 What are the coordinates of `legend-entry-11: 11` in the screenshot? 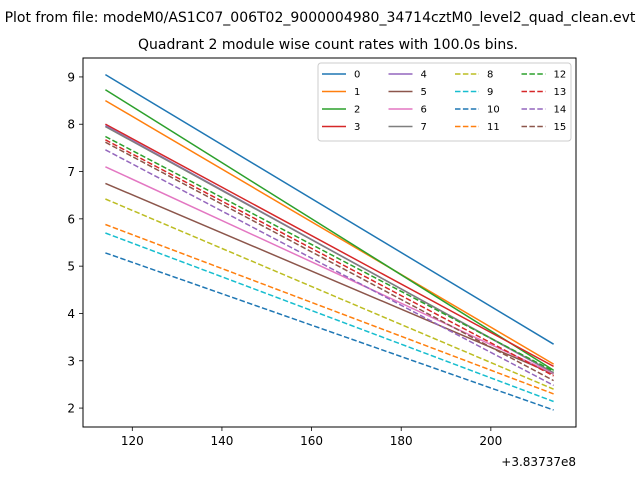 It's located at (477, 127).